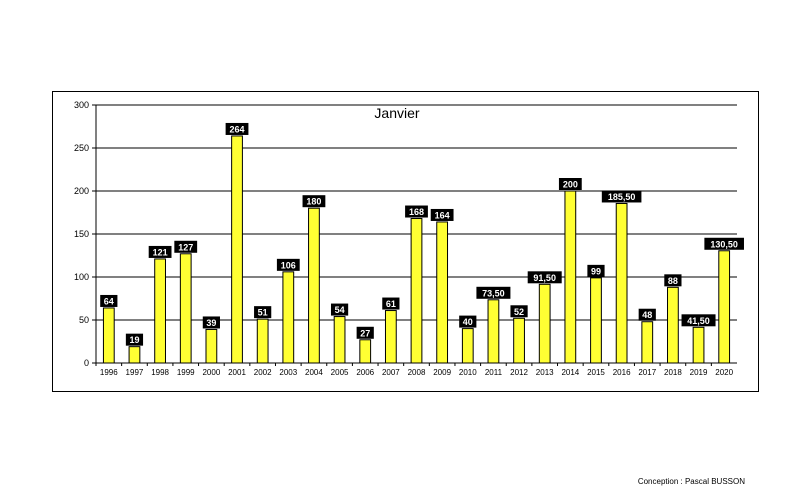  What do you see at coordinates (673, 325) in the screenshot?
I see `bar-2018` at bounding box center [673, 325].